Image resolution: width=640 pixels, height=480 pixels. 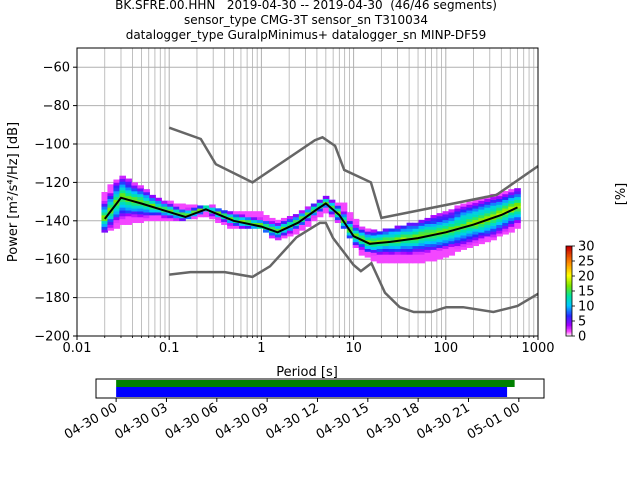 I want to click on colorbar-tick-label: 20, so click(x=586, y=277).